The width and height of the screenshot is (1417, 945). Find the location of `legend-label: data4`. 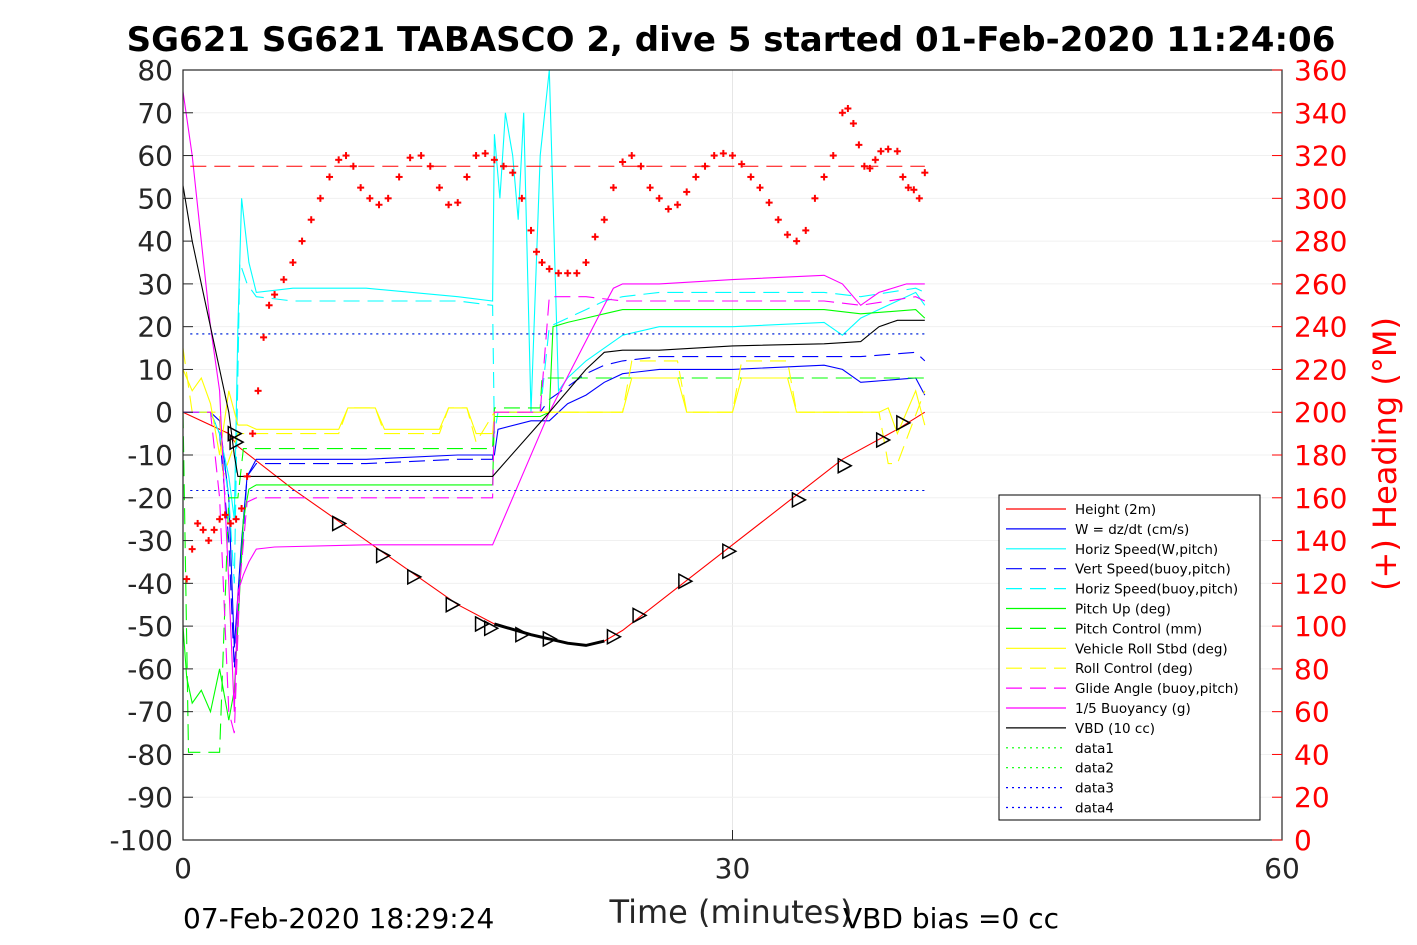

legend-label: data4 is located at coordinates (1094, 809).